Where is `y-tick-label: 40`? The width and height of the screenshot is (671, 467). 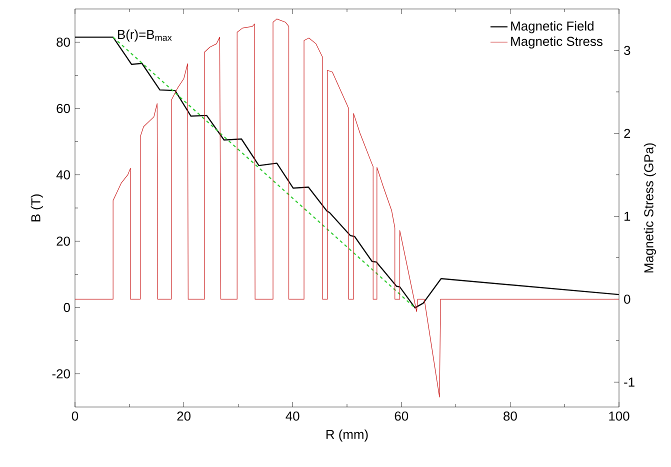 y-tick-label: 40 is located at coordinates (63, 175).